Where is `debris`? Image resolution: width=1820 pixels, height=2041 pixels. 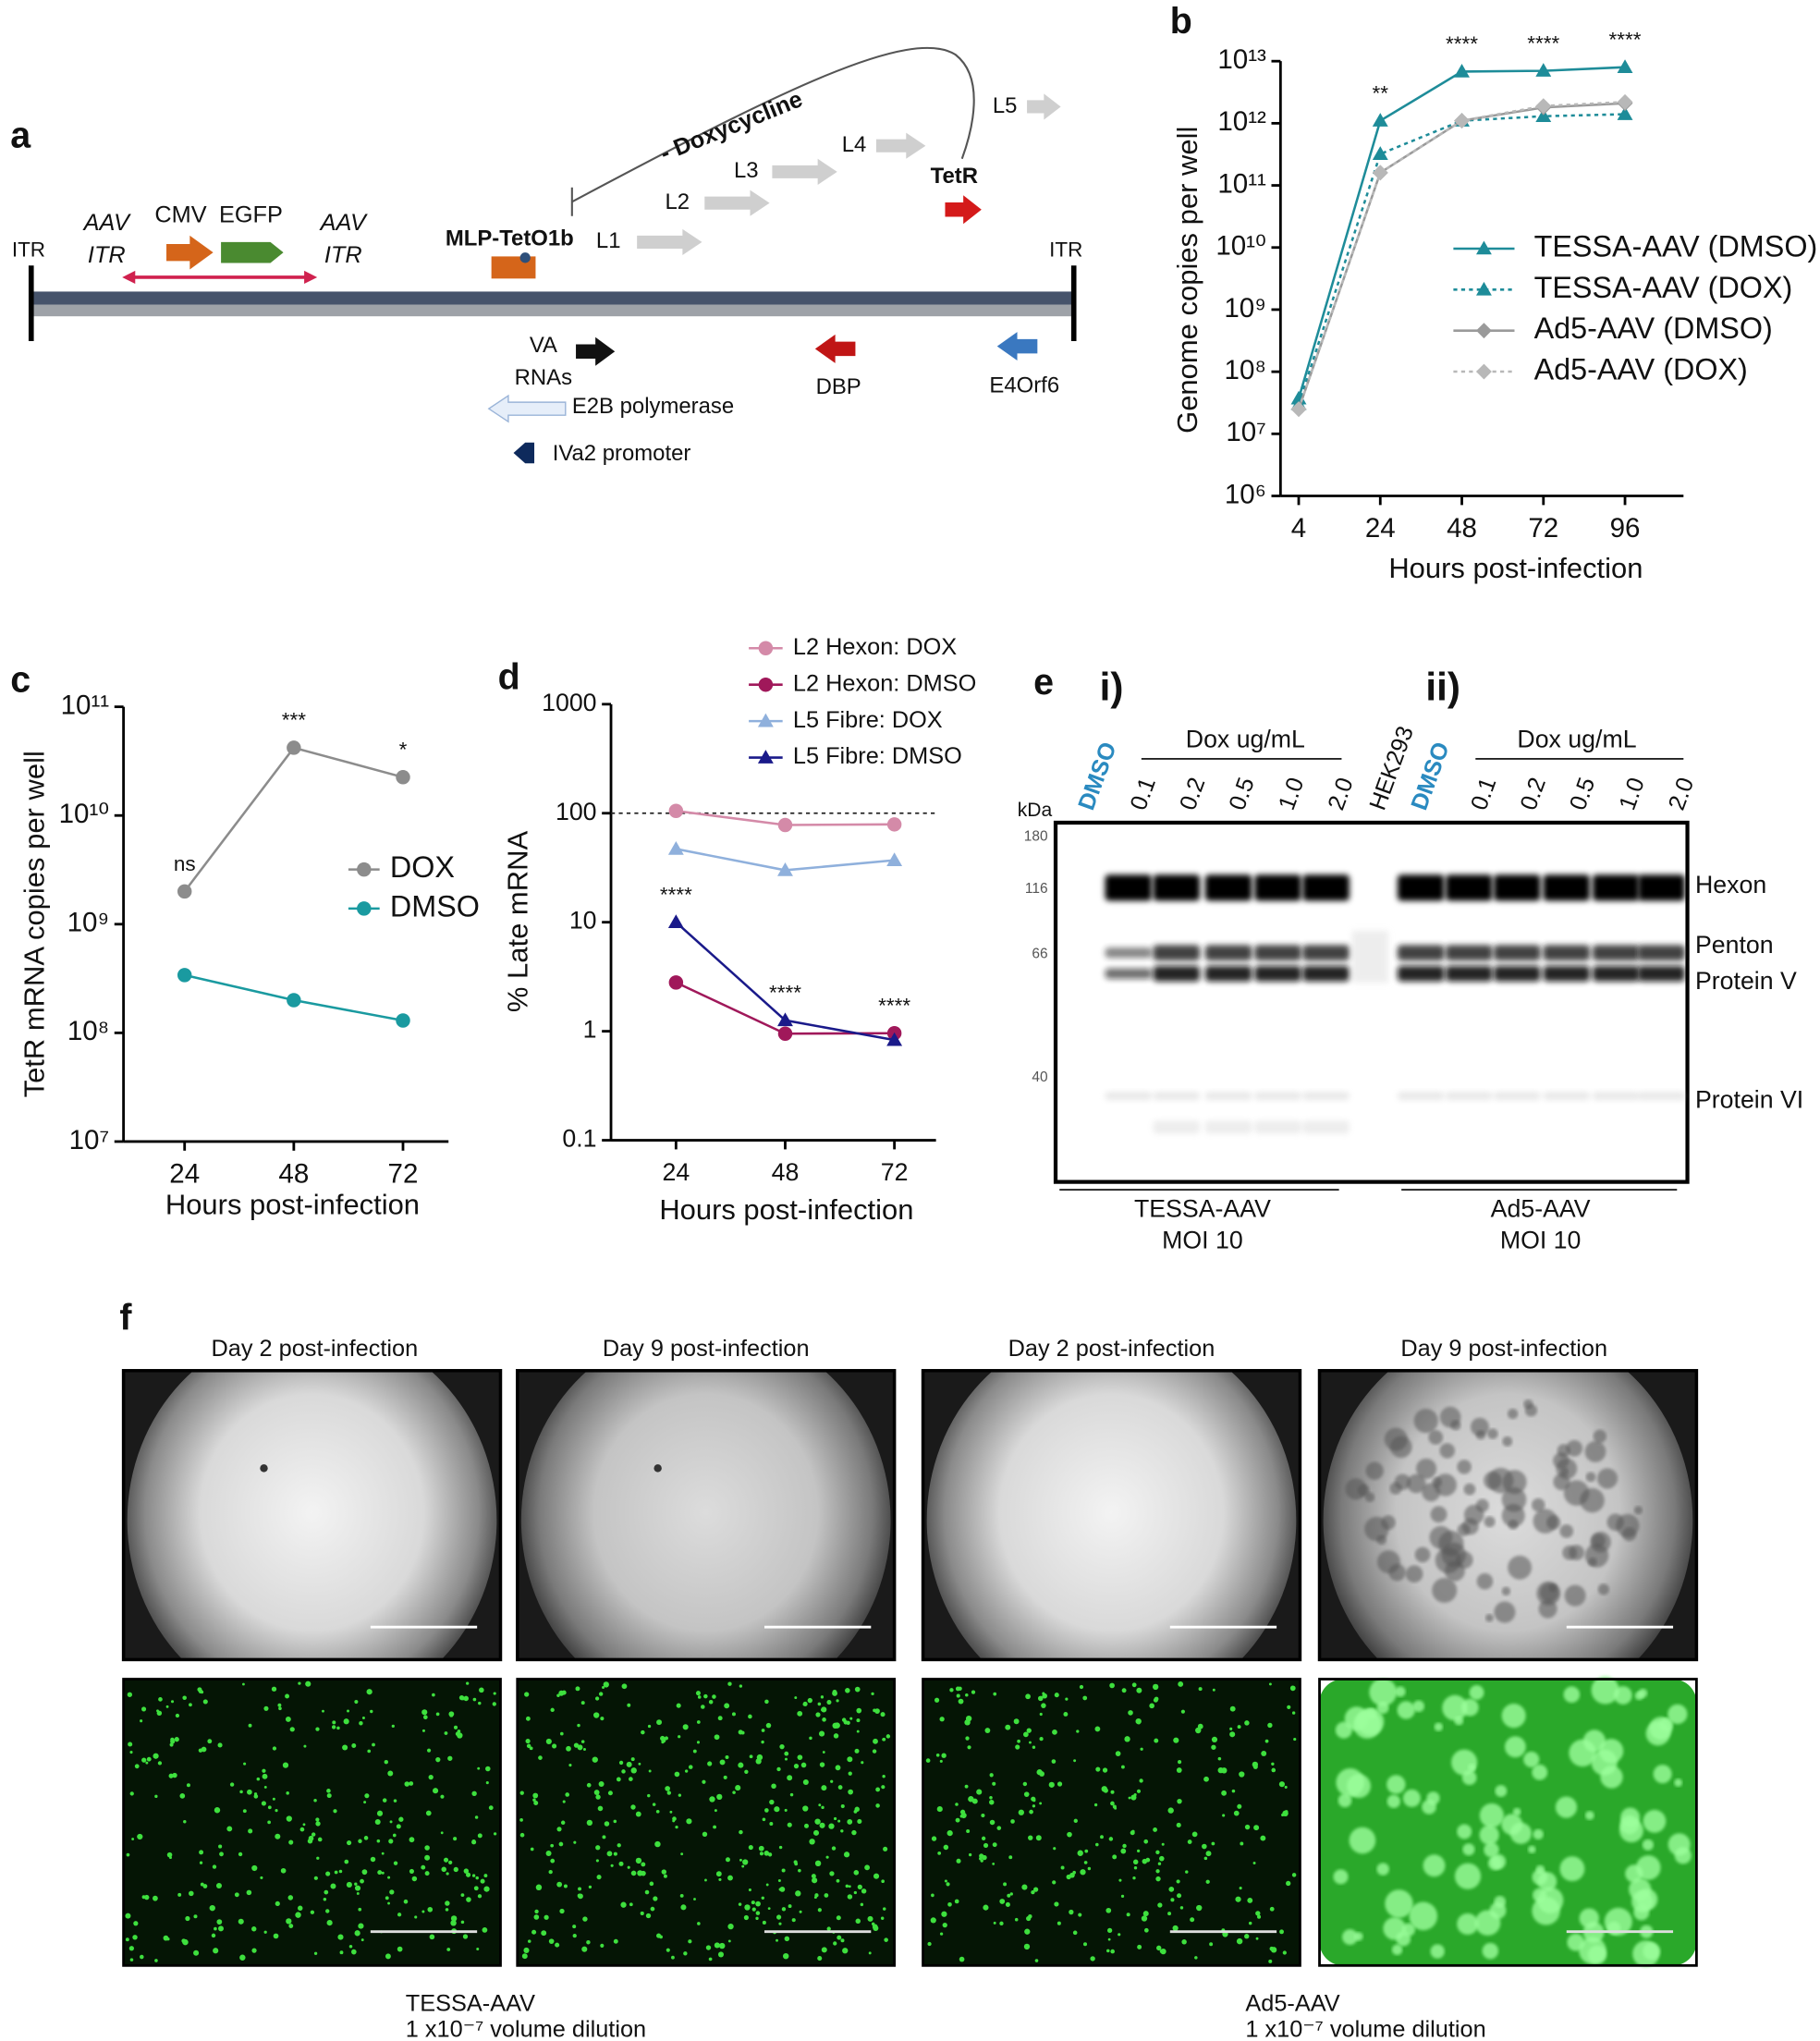 debris is located at coordinates (264, 1468).